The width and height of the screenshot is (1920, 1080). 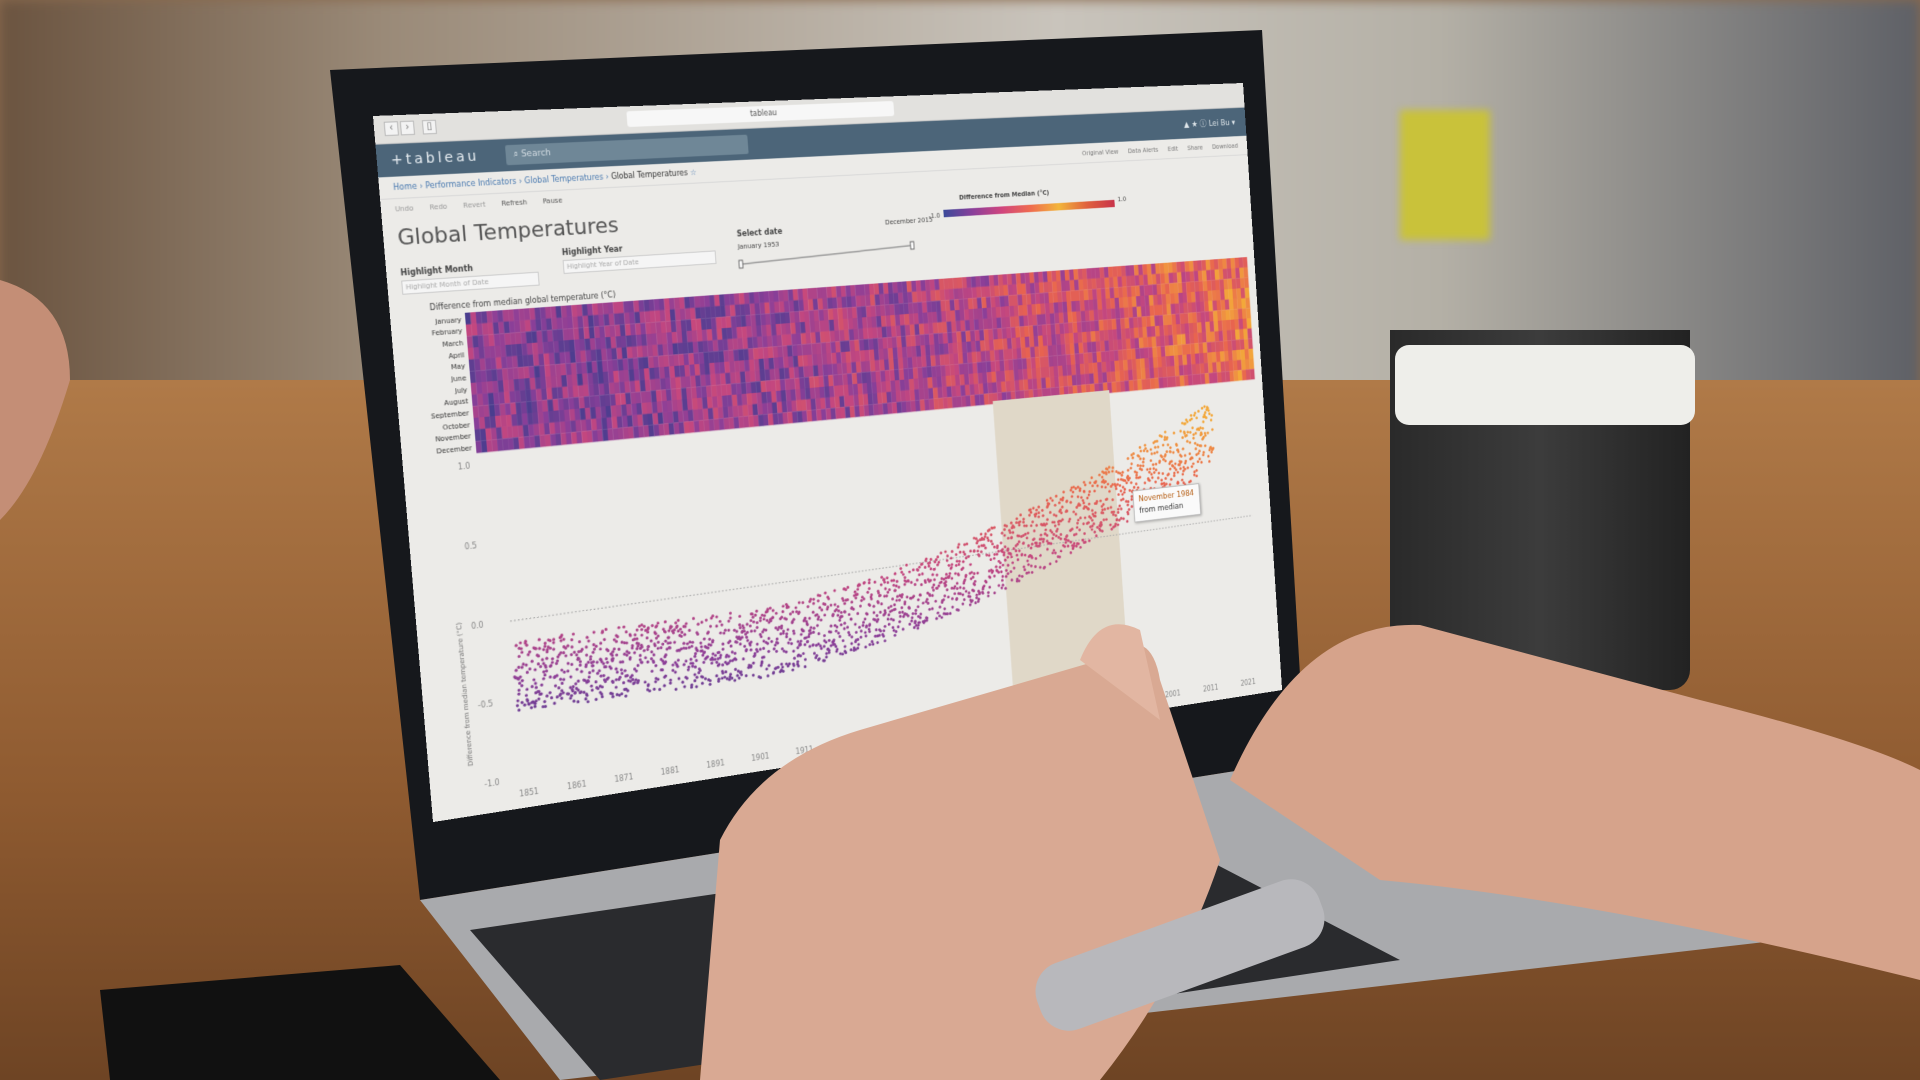 I want to click on heatmap-month-label: May, so click(x=459, y=367).